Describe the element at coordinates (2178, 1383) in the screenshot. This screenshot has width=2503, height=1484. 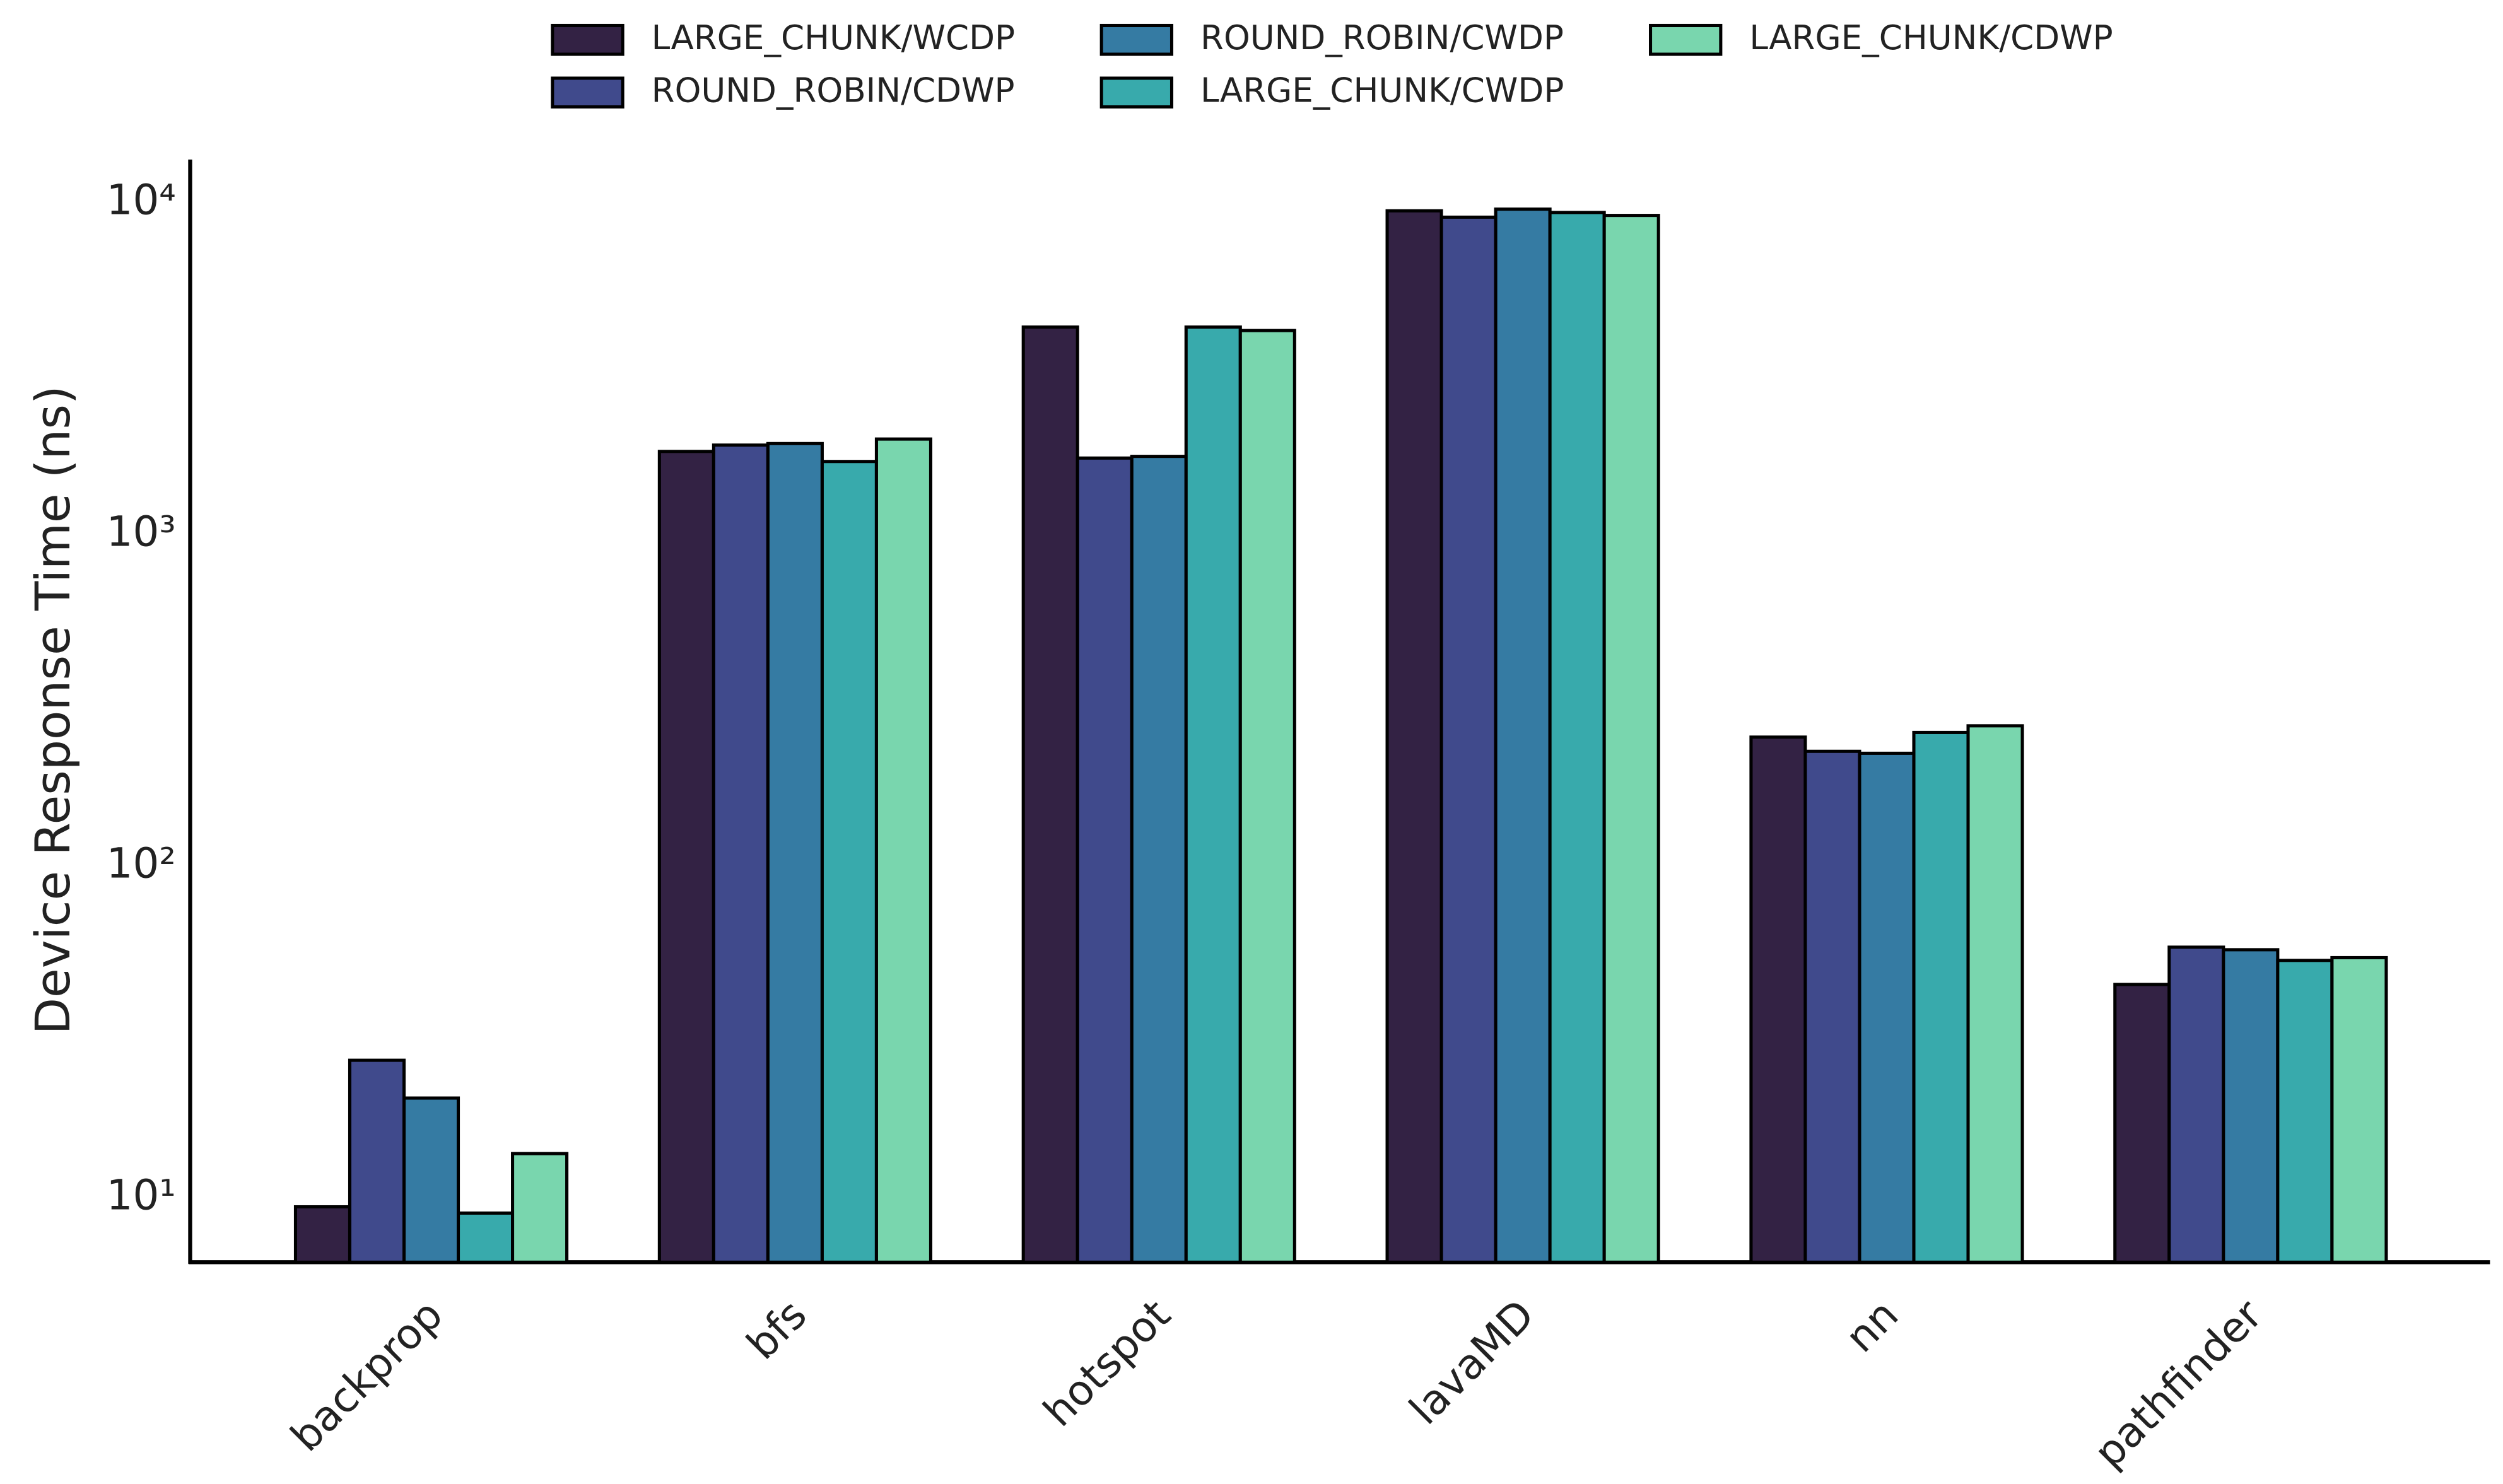
I see `x-tick-label: pathfinder` at that location.